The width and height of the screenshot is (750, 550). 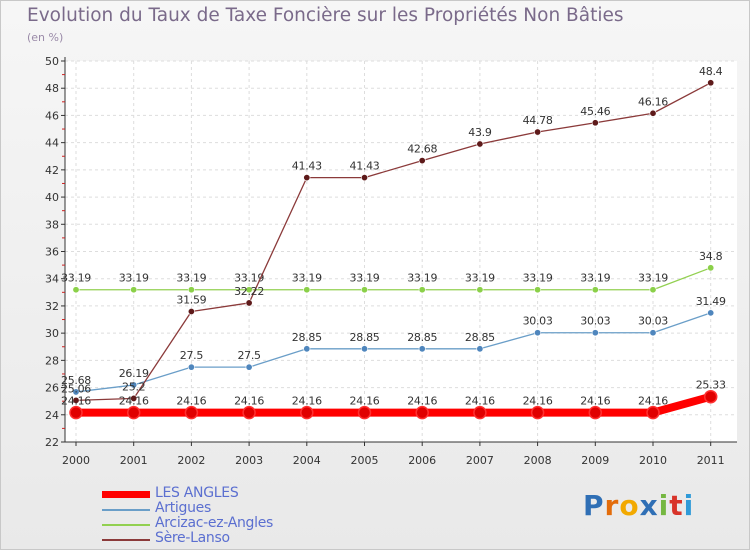 I want to click on y-tick-label: 44, so click(x=52, y=143).